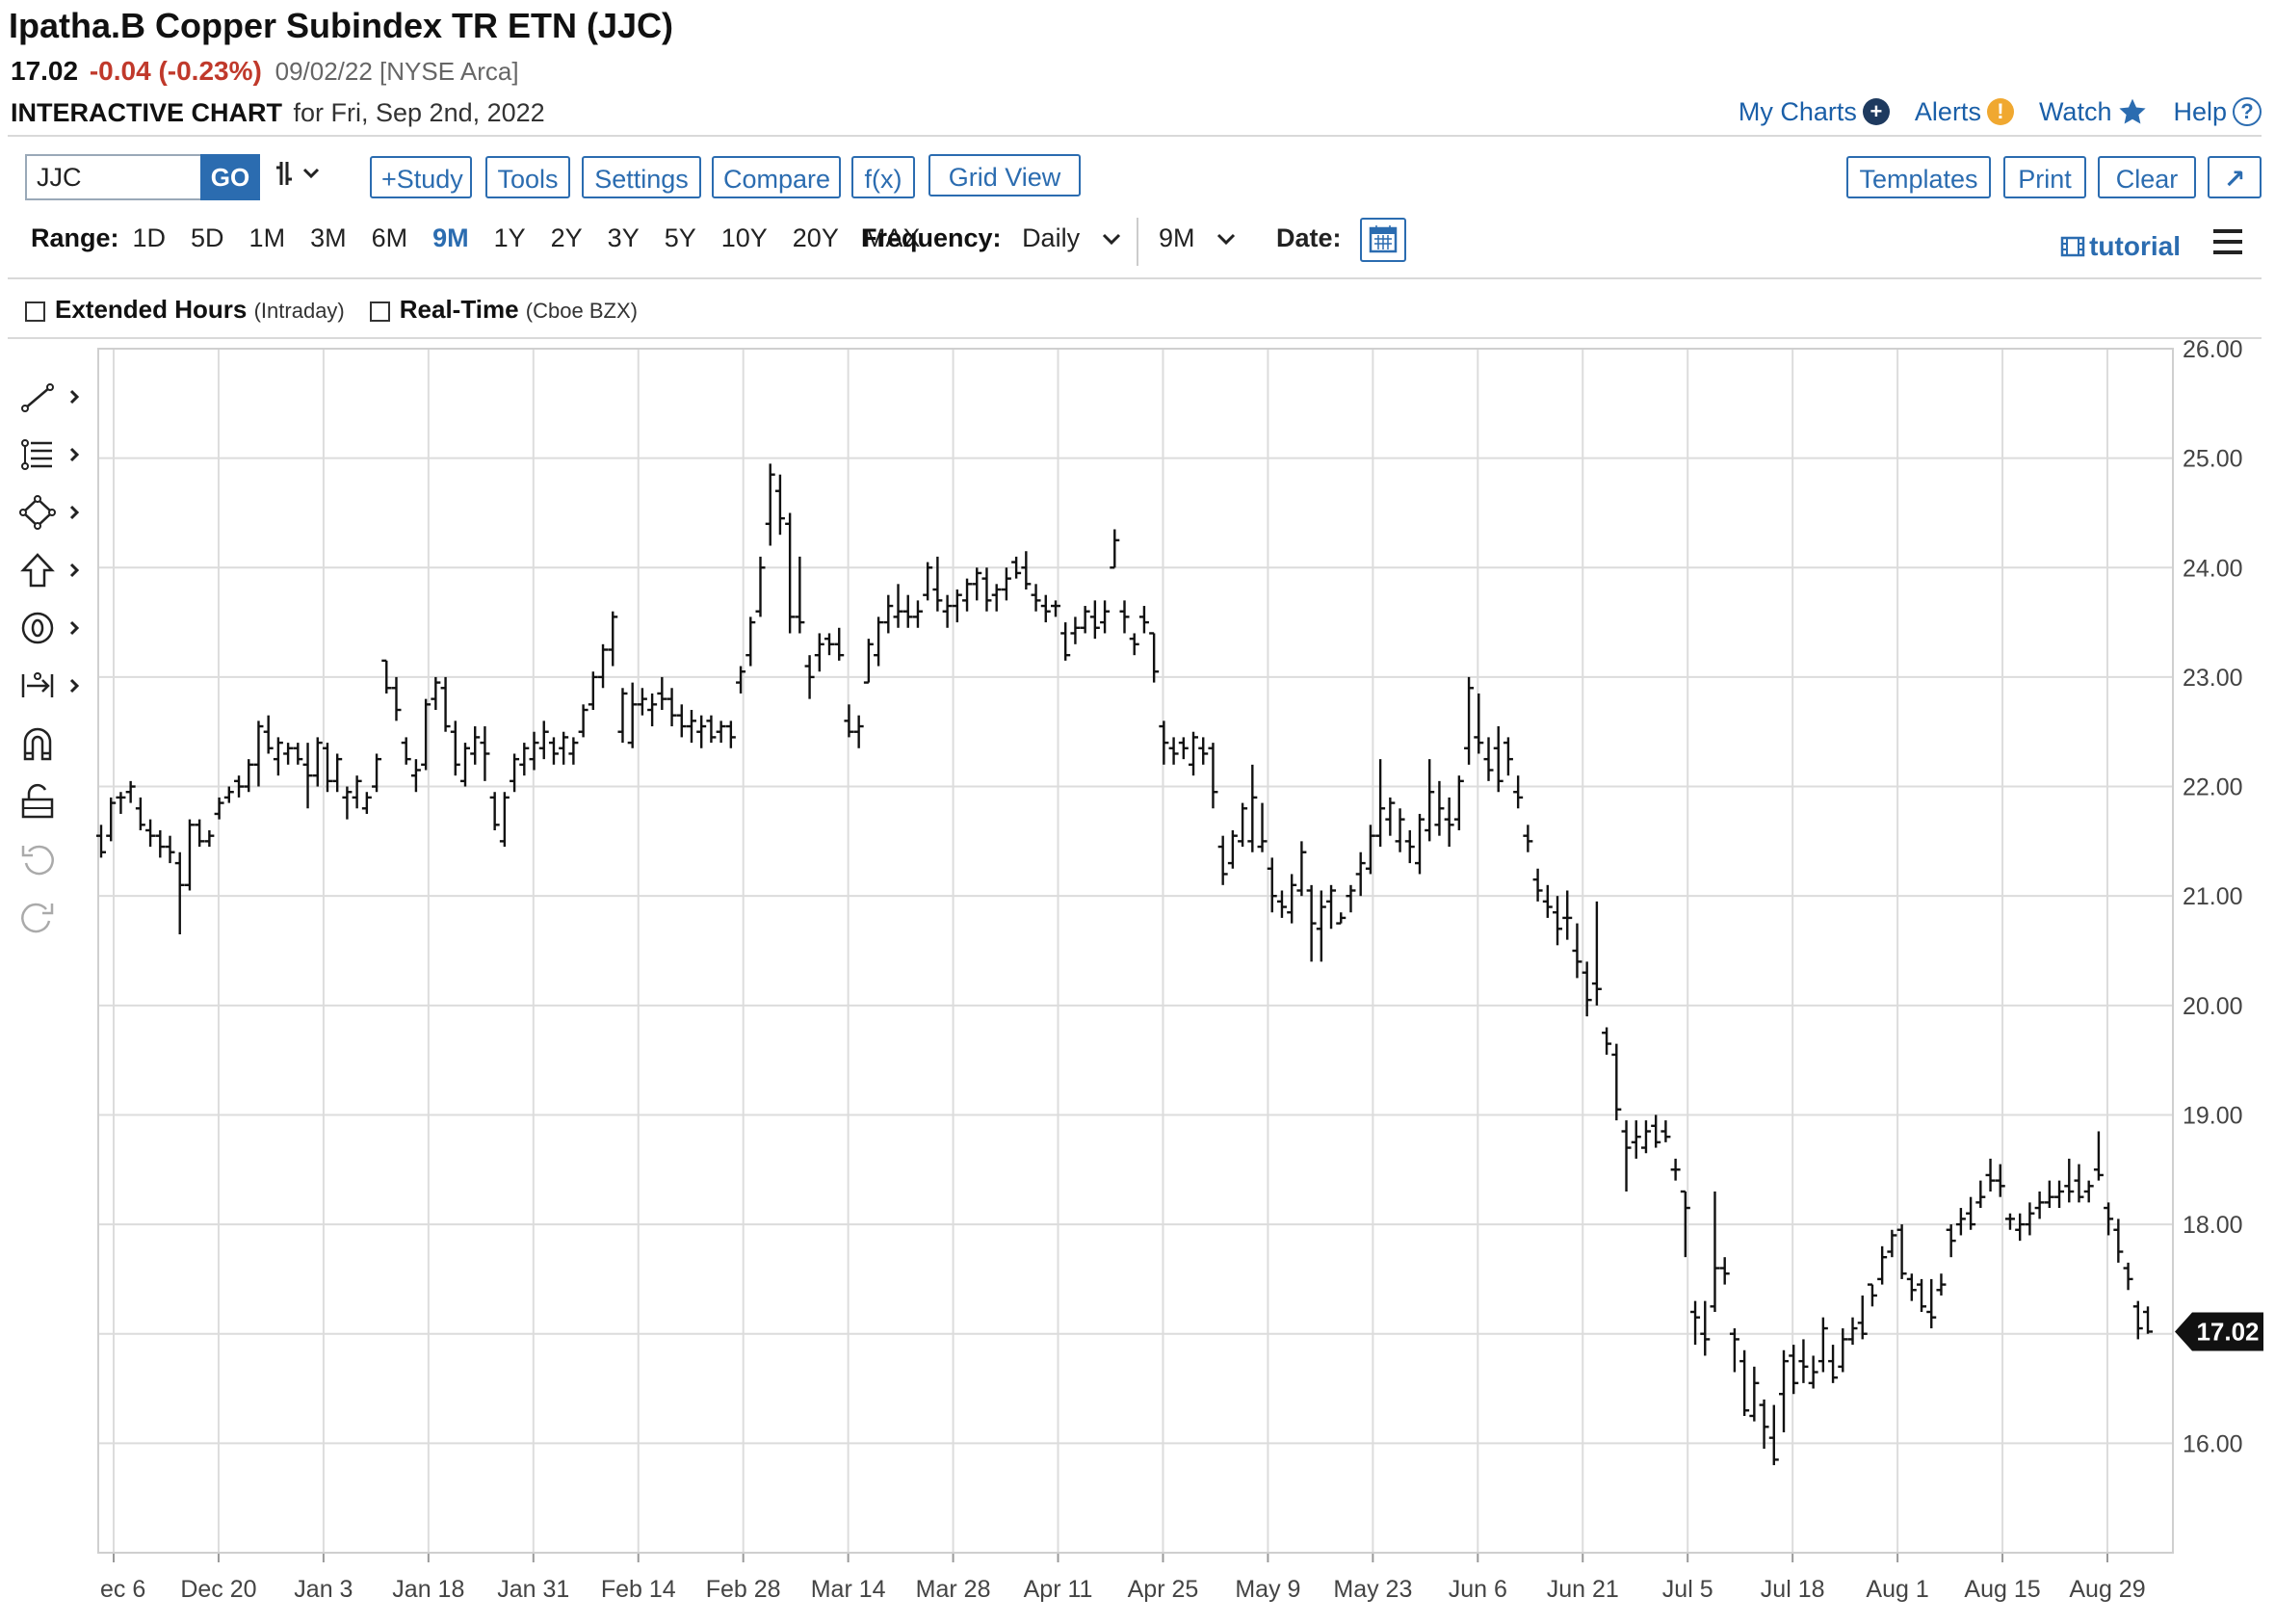  I want to click on checkbox-icon, so click(35, 311).